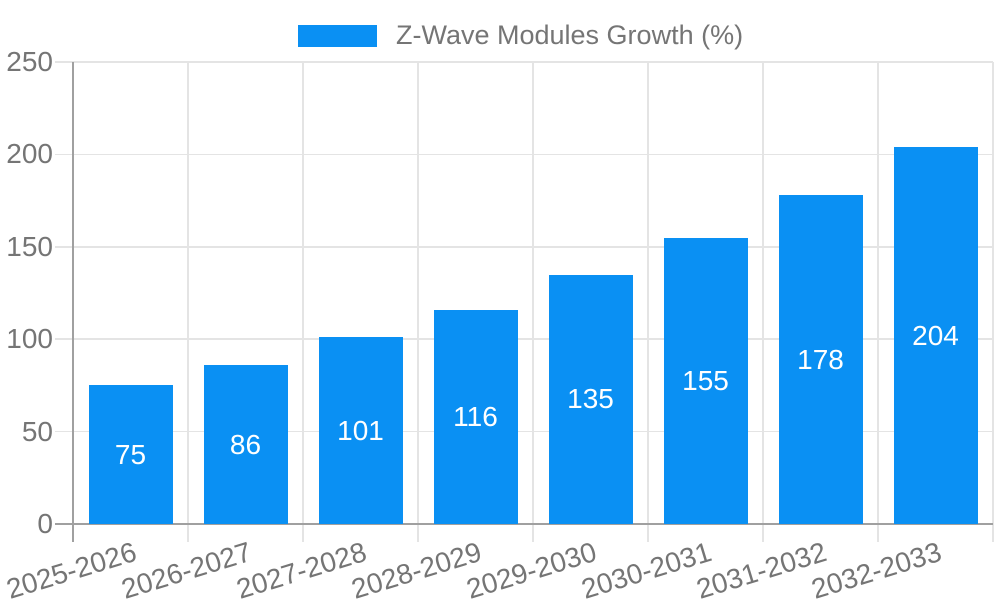 This screenshot has width=1000, height=600. I want to click on y-axis-line, so click(73, 302).